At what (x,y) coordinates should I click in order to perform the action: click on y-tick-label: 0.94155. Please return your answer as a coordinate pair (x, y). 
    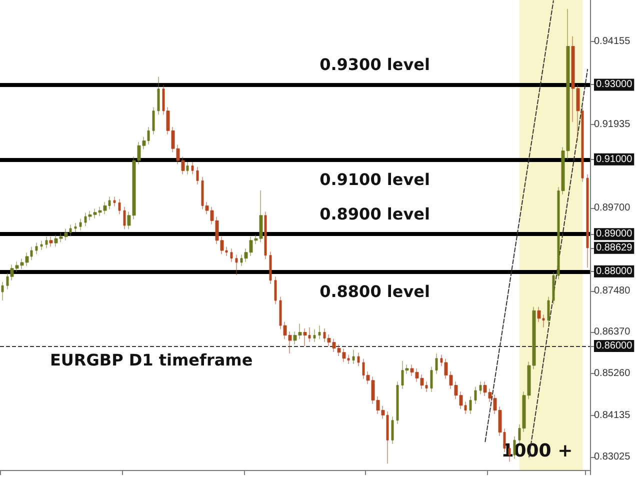
    Looking at the image, I should click on (612, 42).